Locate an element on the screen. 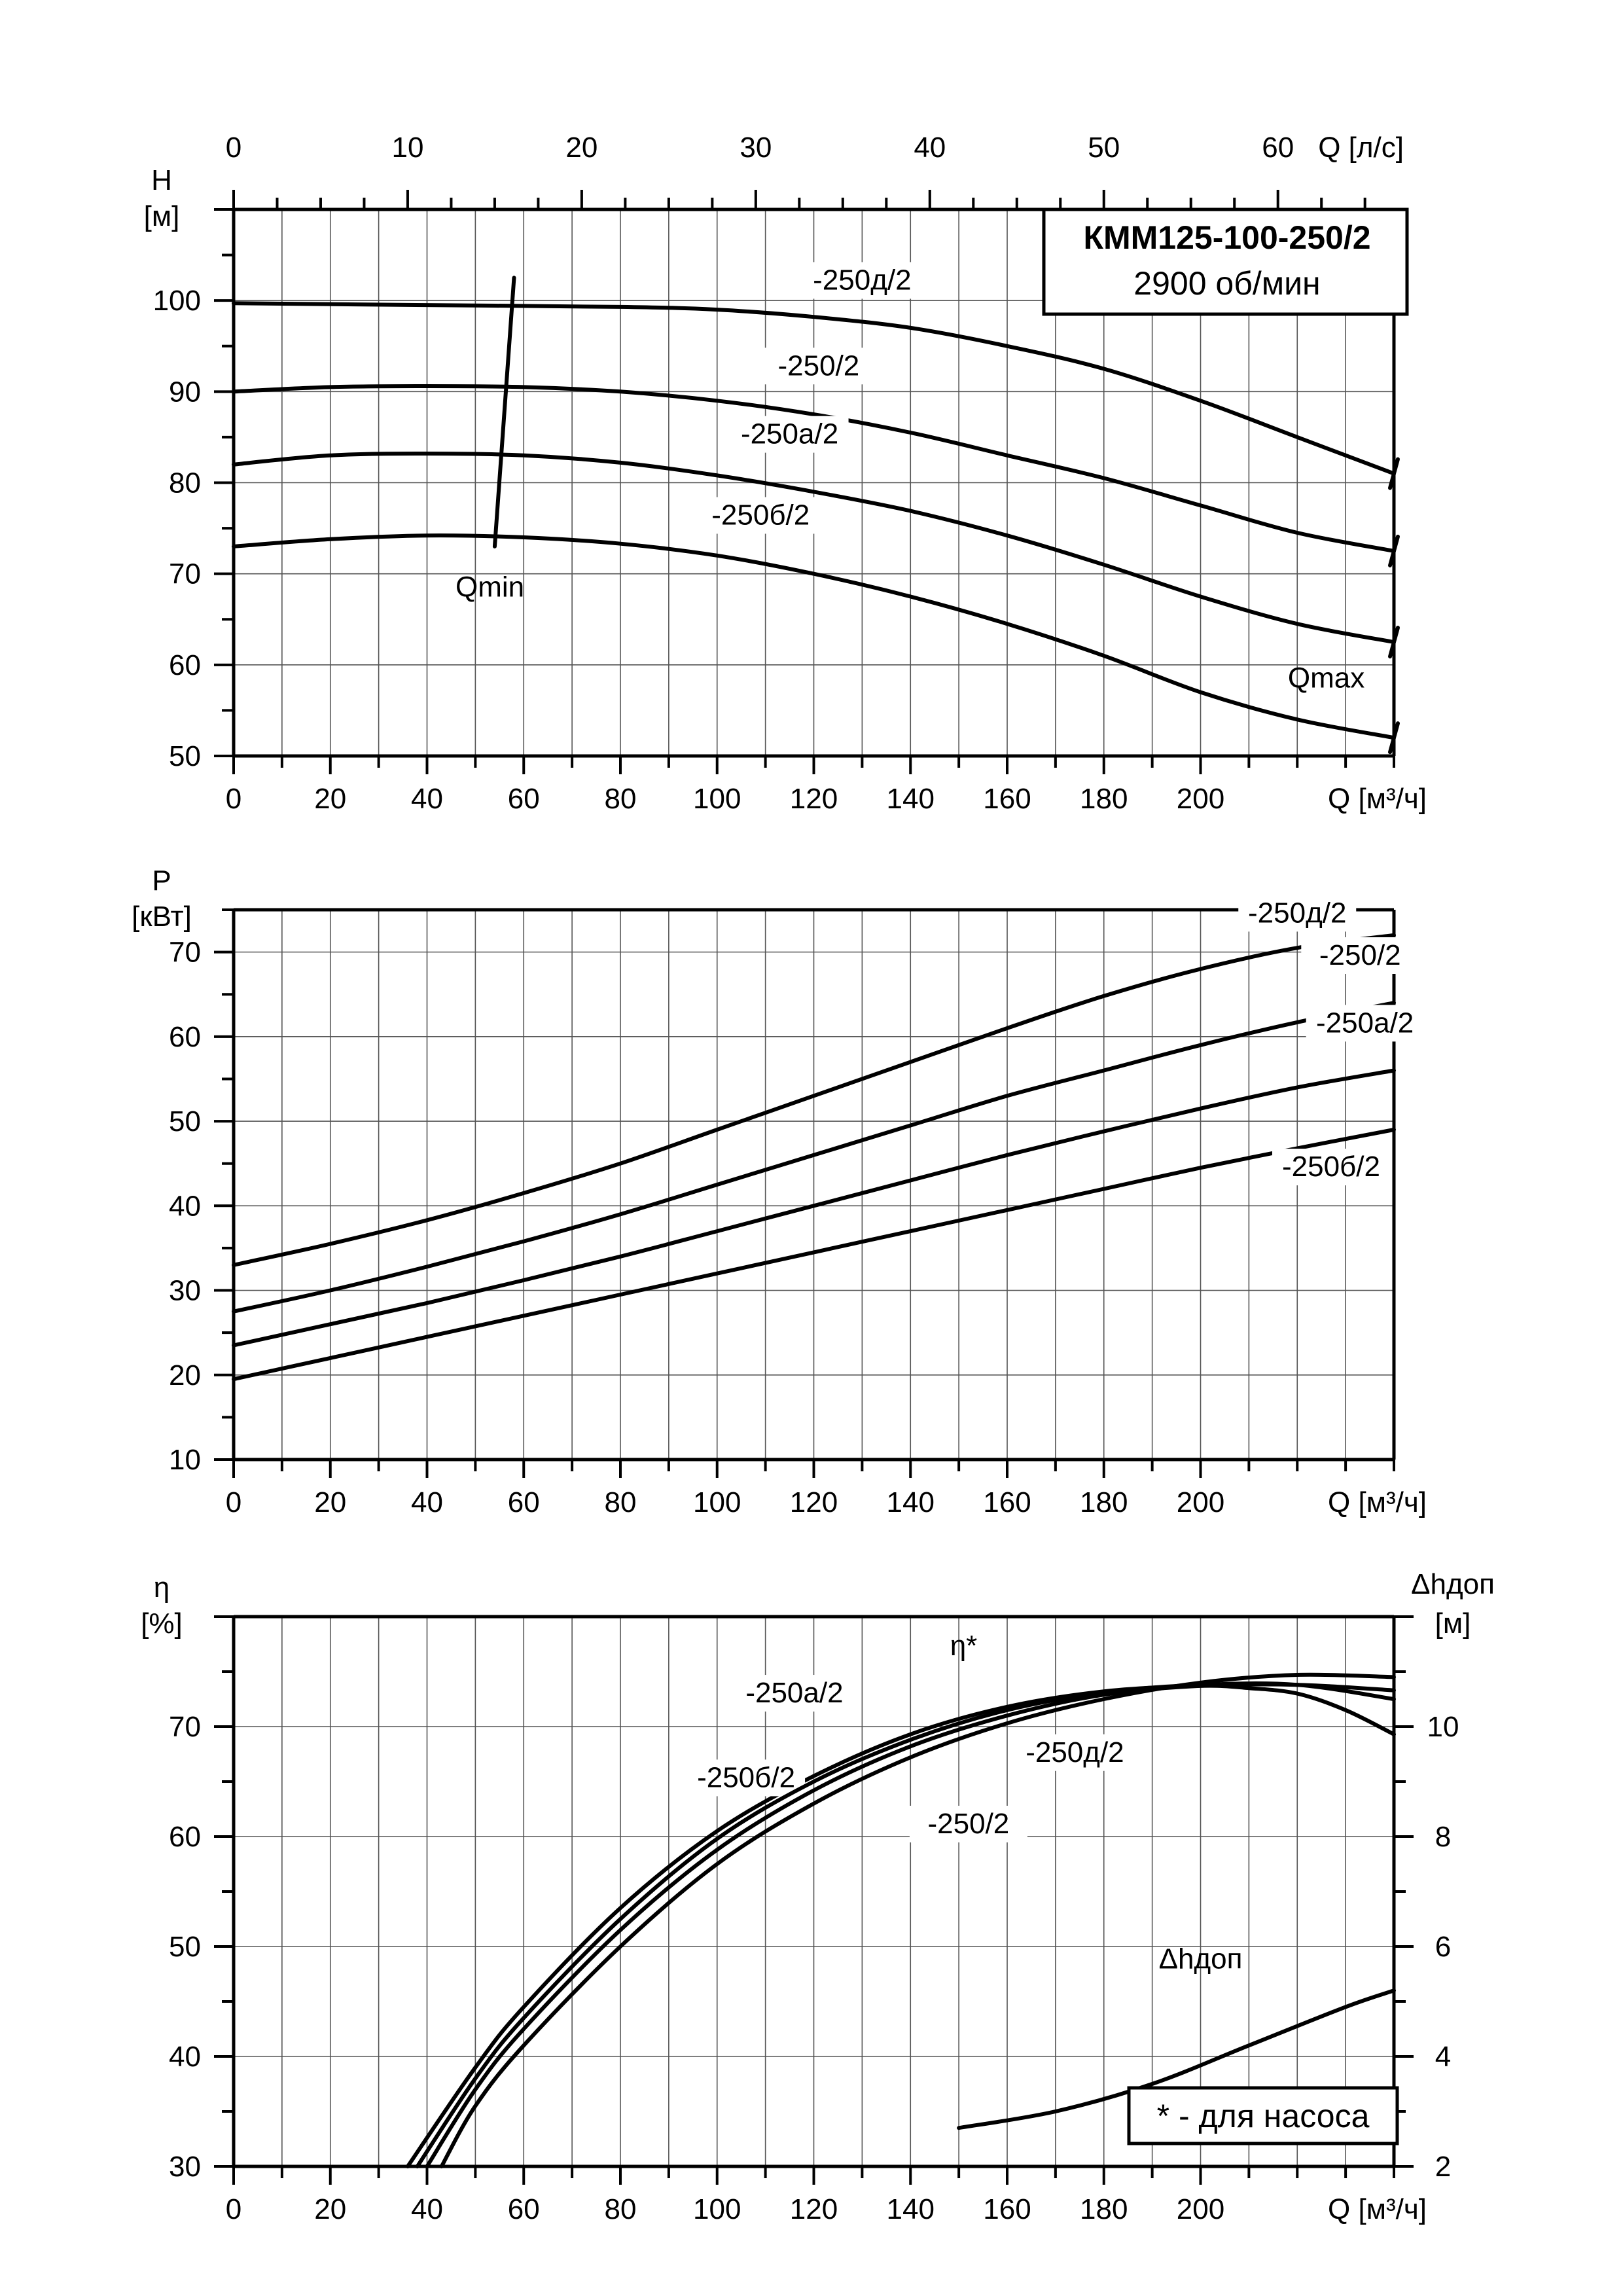  y2-tick-label: 4 is located at coordinates (1443, 2057).